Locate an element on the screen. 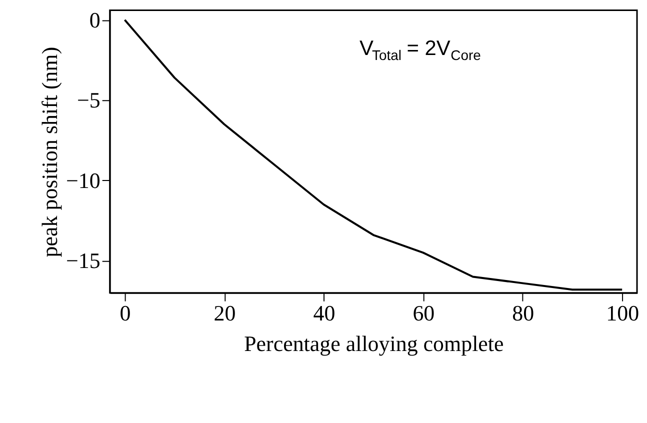  y-tick-label: −10 is located at coordinates (83, 180).